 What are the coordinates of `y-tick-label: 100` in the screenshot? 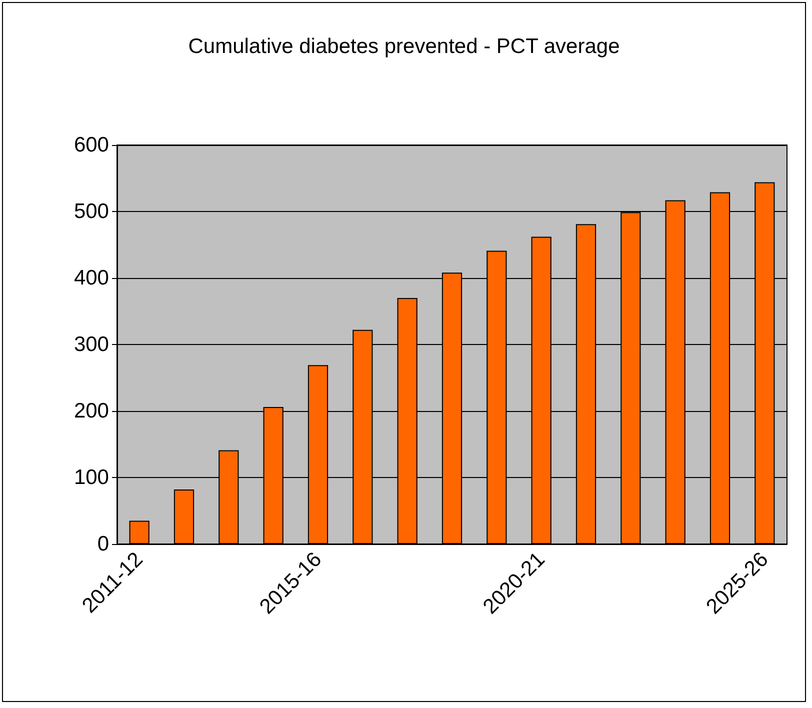 It's located at (91, 477).